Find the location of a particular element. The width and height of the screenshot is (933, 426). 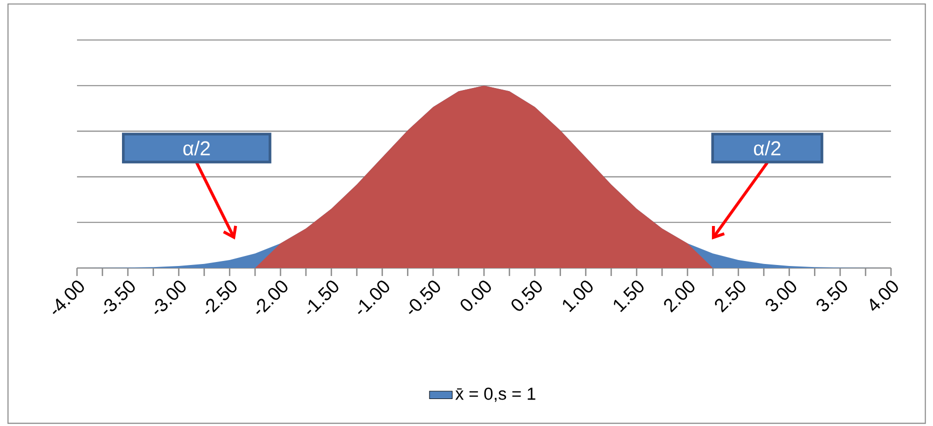

x-tick-label: 1.00 is located at coordinates (577, 296).